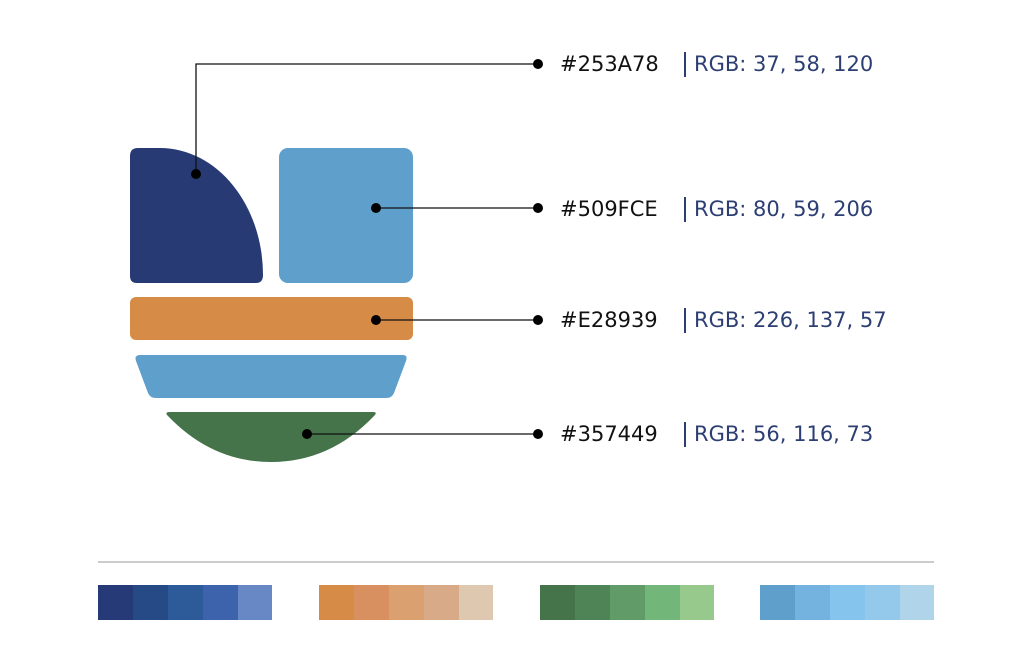 Image resolution: width=1024 pixels, height=655 pixels. I want to click on hex-label: #E28939, so click(609, 320).